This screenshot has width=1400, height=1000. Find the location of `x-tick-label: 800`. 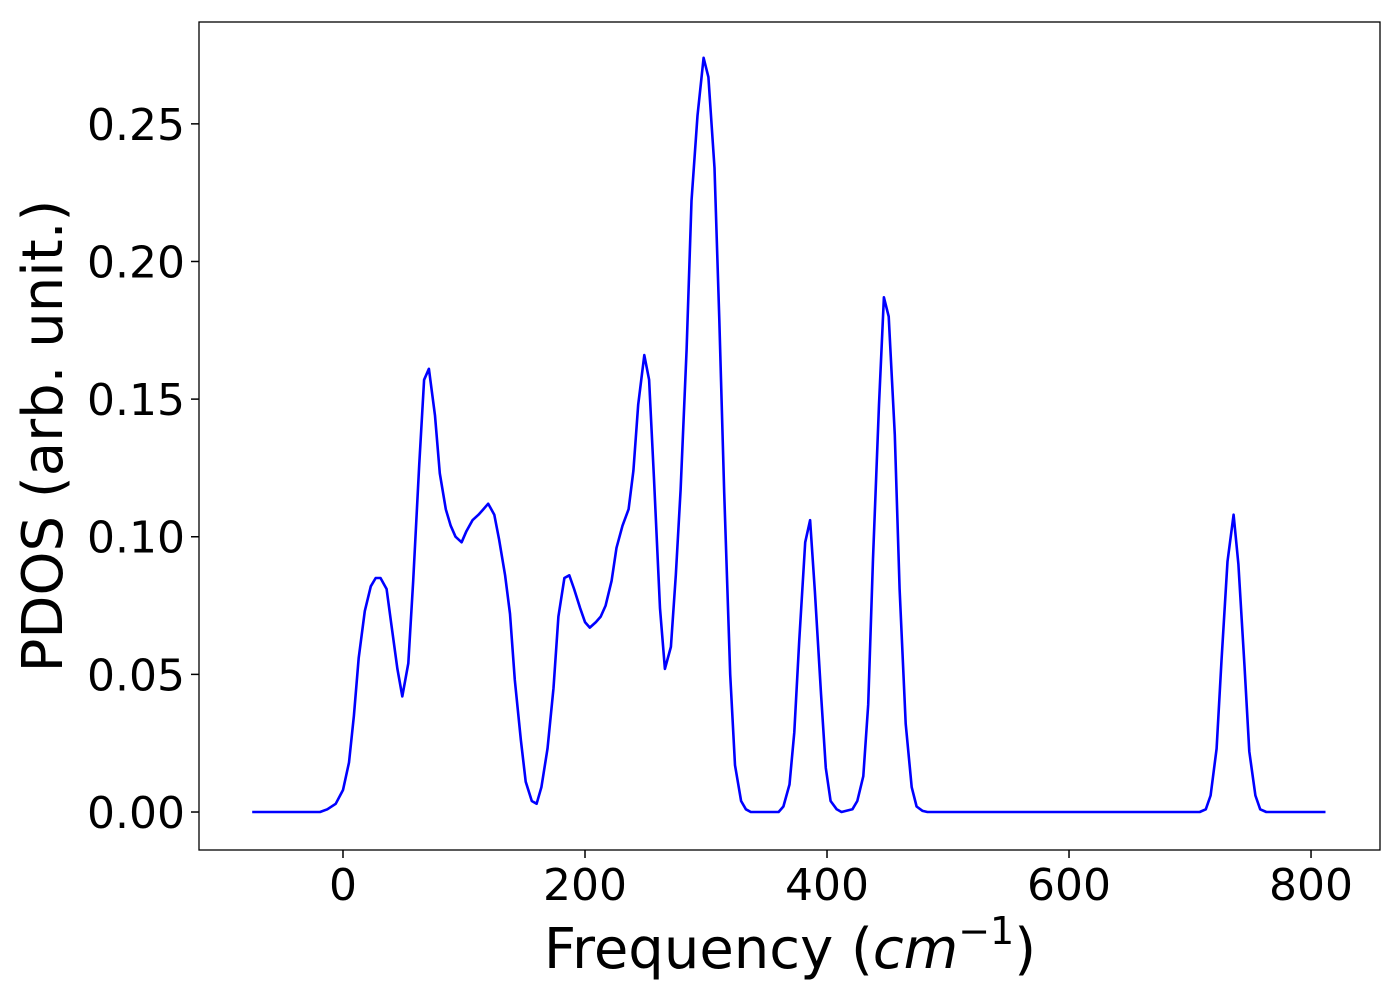

x-tick-label: 800 is located at coordinates (1311, 885).